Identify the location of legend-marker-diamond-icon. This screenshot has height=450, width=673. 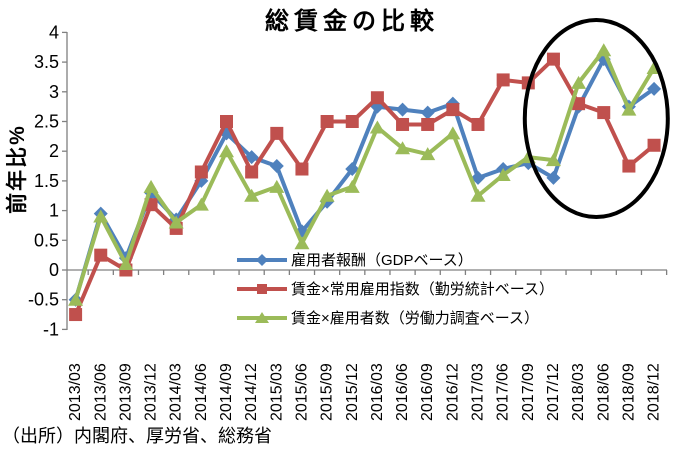
(262, 259).